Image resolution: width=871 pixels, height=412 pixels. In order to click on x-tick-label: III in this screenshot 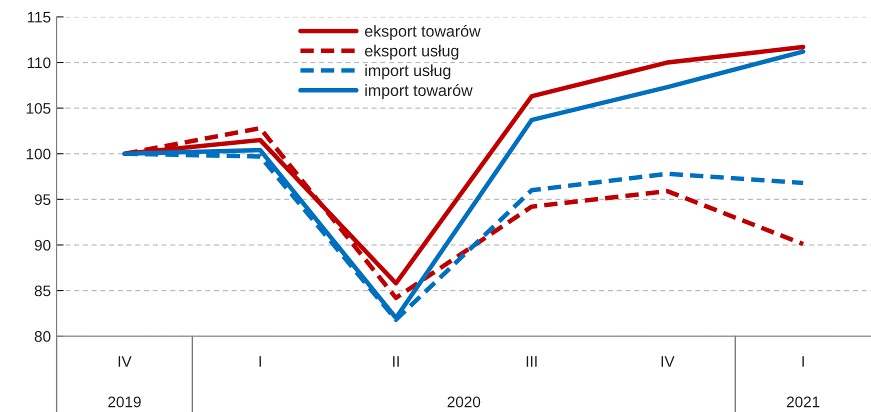, I will do `click(531, 361)`.